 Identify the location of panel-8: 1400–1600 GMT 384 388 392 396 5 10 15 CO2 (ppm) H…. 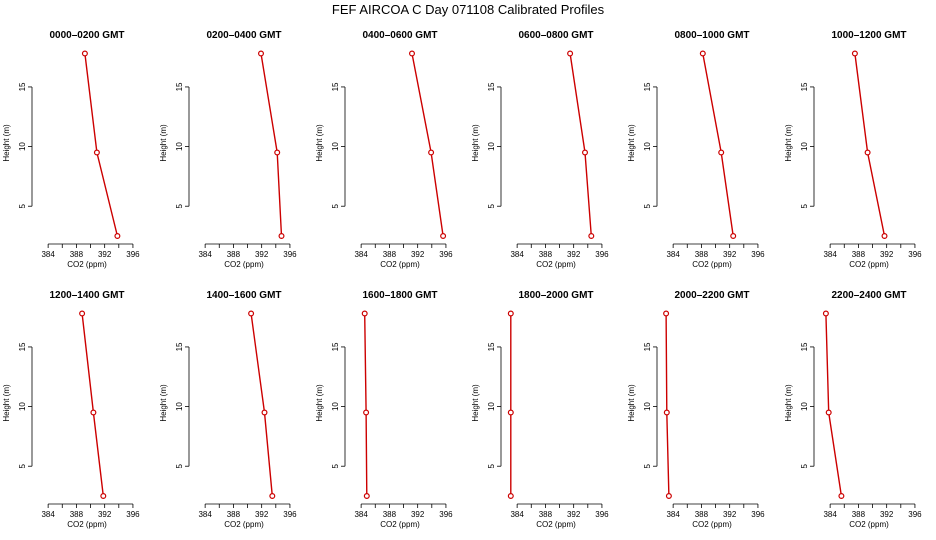
(228, 409).